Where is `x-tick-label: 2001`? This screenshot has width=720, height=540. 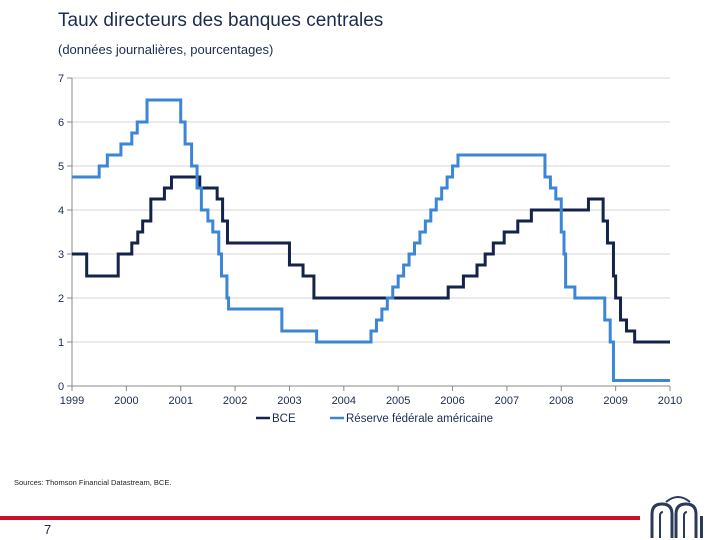 x-tick-label: 2001 is located at coordinates (180, 401).